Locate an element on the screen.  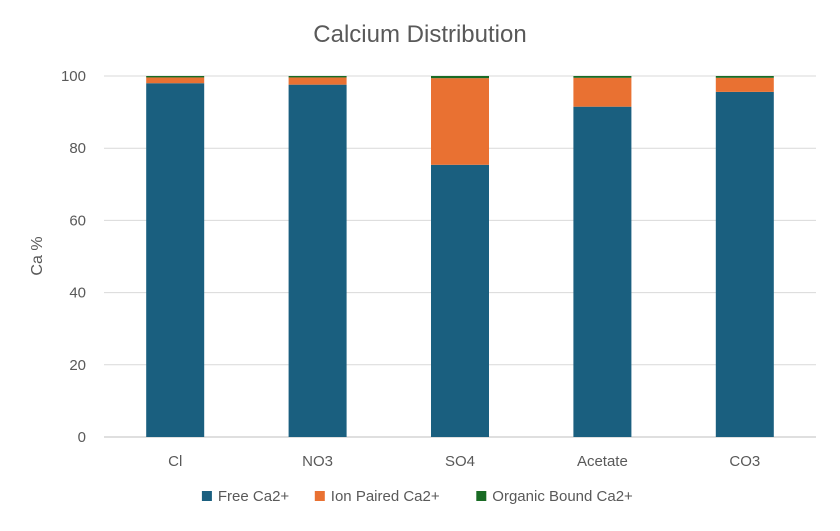
chart-title: Calcium Distribution is located at coordinates (419, 34).